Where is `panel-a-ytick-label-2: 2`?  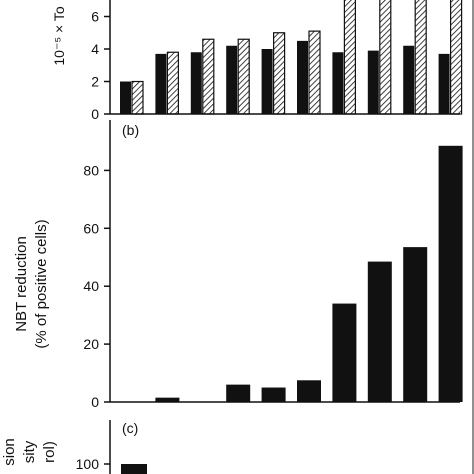 panel-a-ytick-label-2: 2 is located at coordinates (95, 82).